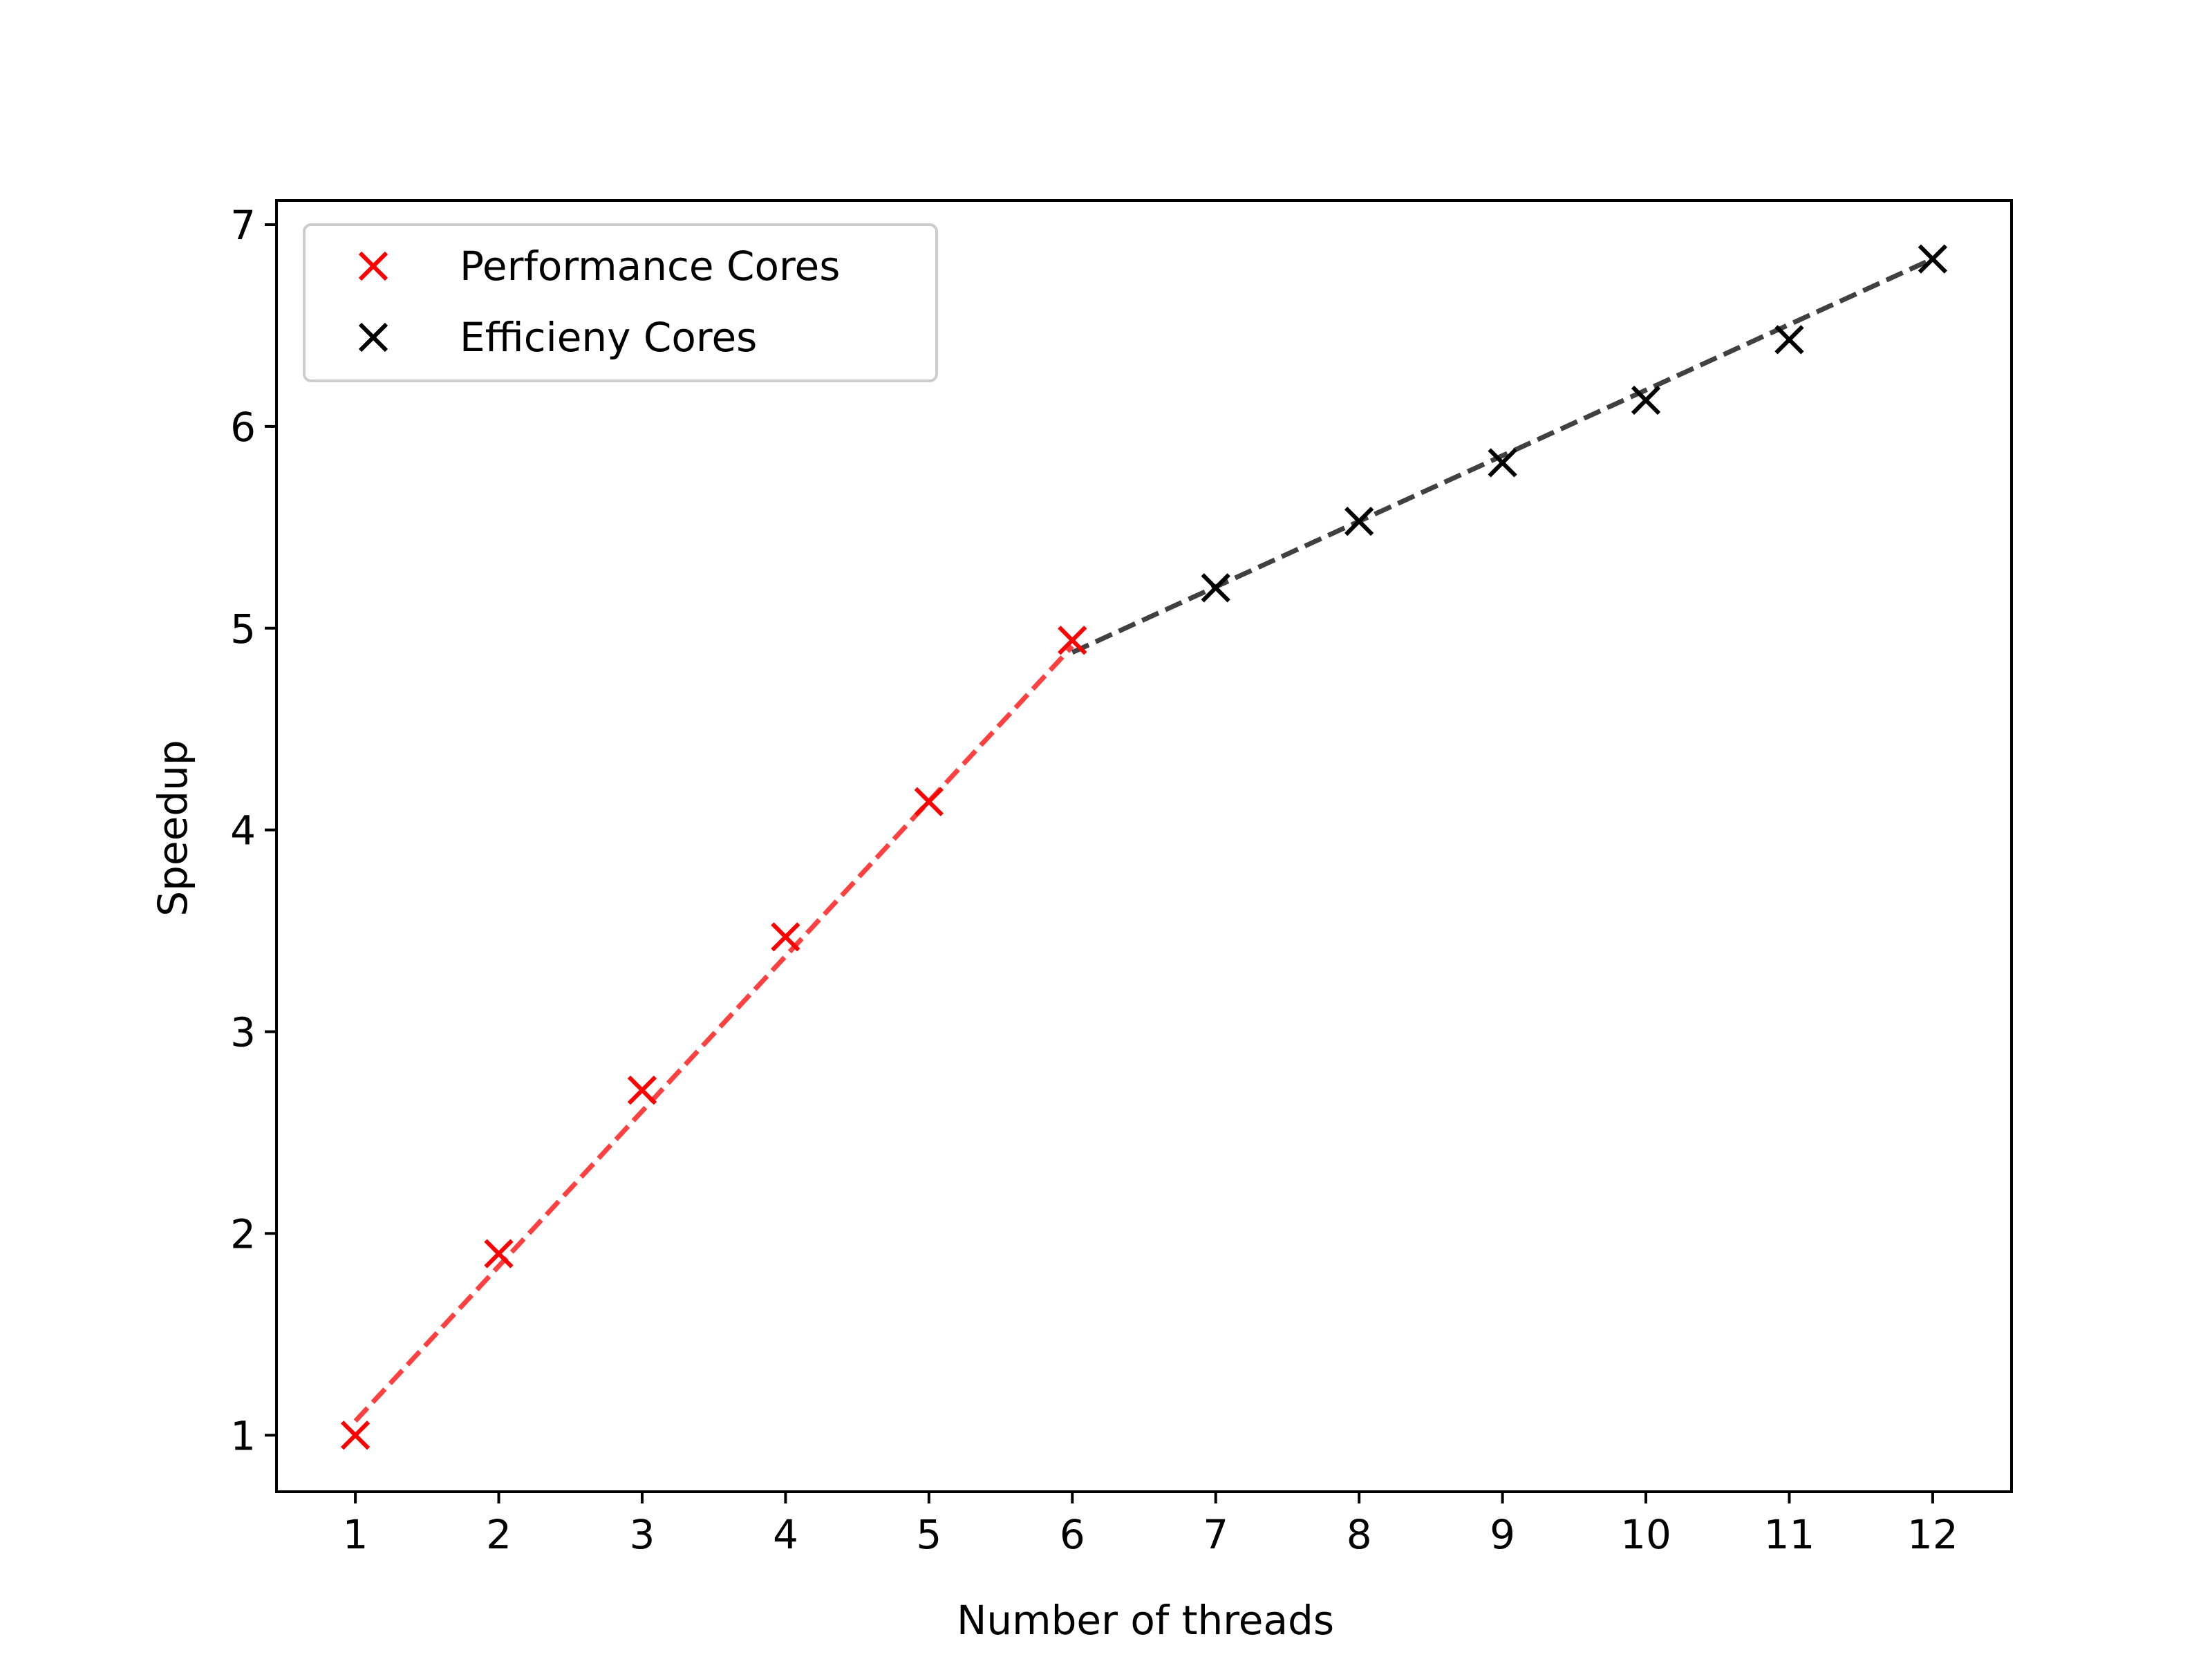 This screenshot has height=1659, width=2212. I want to click on x-axis-title: Number of threads, so click(1145, 1620).